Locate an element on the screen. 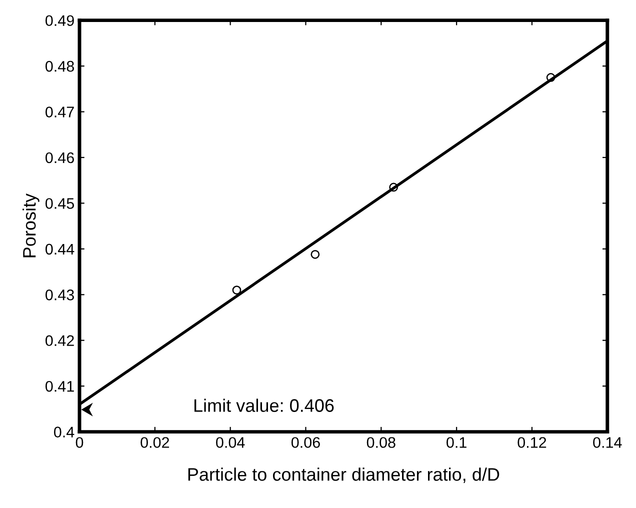 The height and width of the screenshot is (508, 636). y-tick-label: 0.48 is located at coordinates (60, 66).